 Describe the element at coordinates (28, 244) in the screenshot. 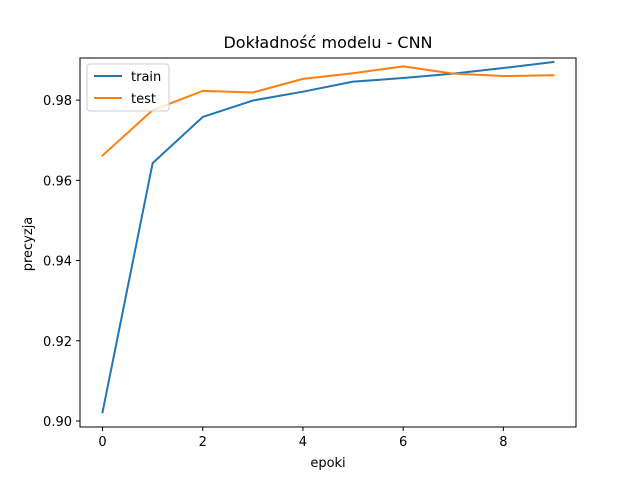

I see `y-axis-label: precyzja` at that location.